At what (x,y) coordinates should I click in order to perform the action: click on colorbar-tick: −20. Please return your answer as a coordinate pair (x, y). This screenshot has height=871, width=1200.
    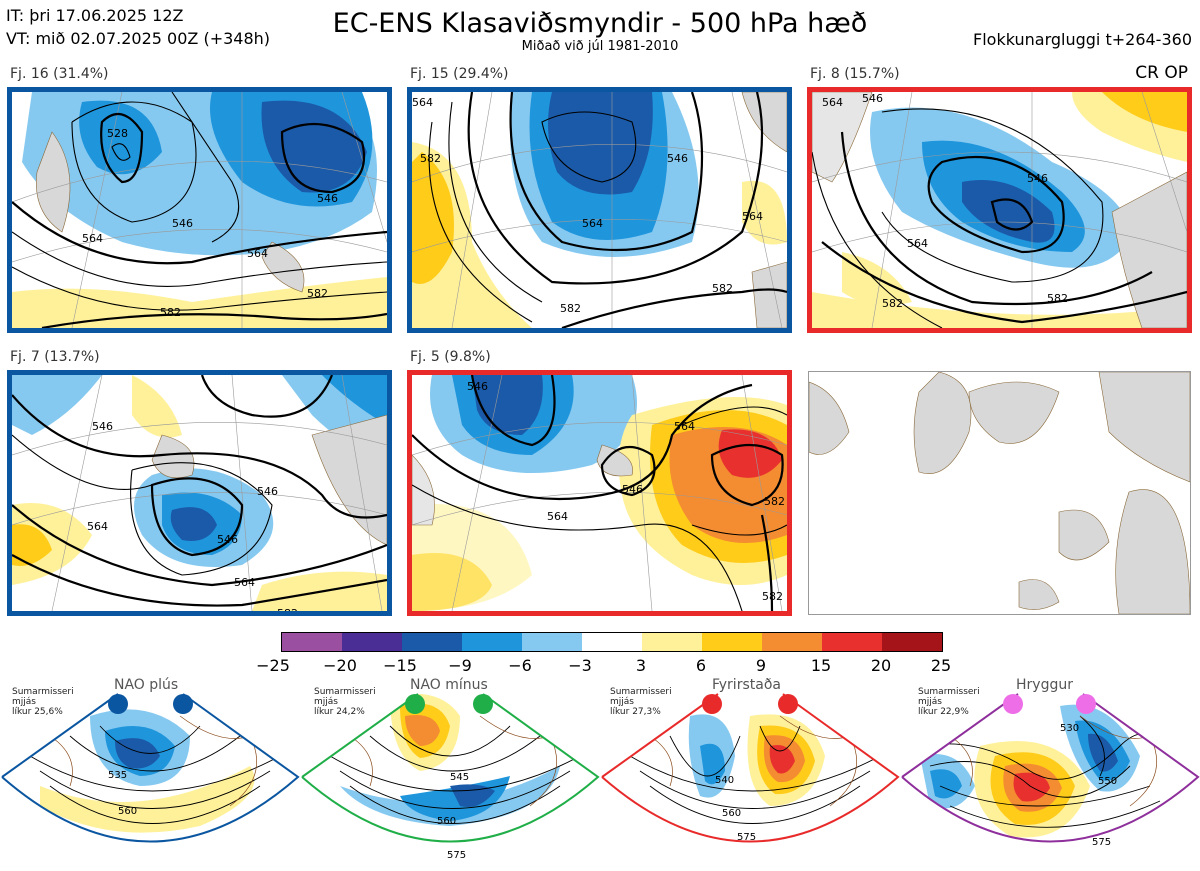
    Looking at the image, I should click on (340, 665).